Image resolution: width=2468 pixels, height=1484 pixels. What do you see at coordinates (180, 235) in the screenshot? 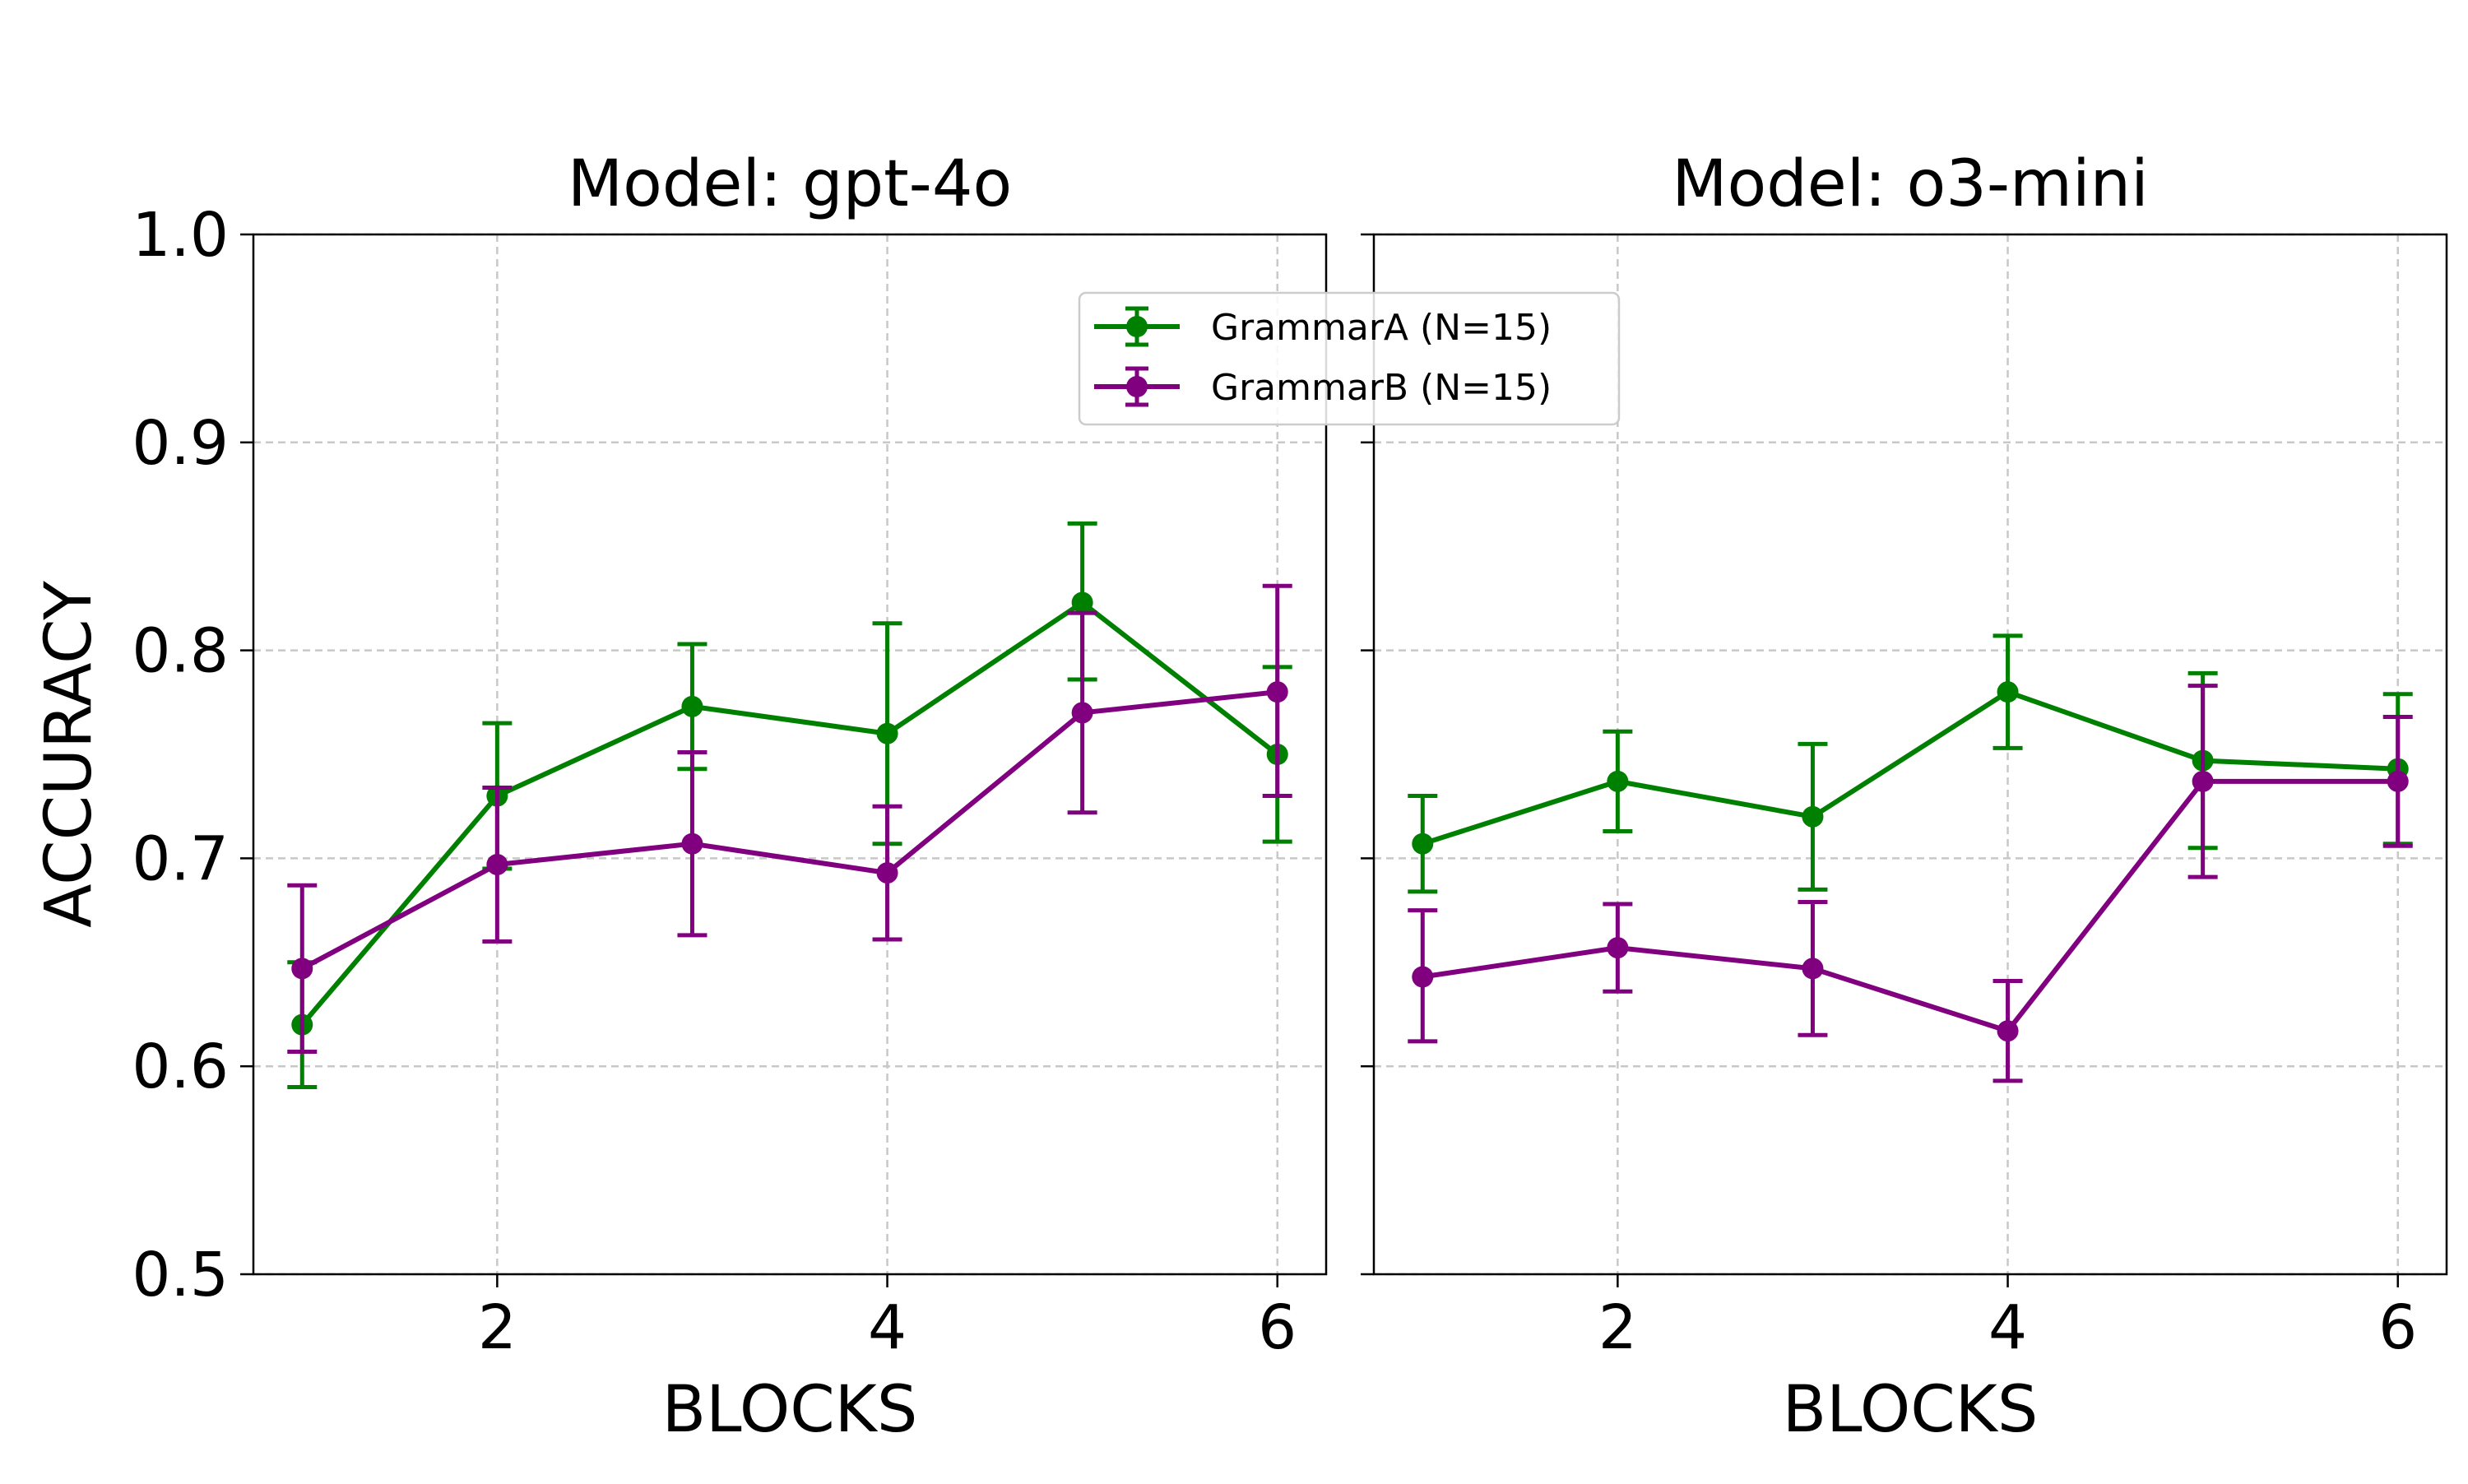
I see `y-tick-label: 1.0` at bounding box center [180, 235].